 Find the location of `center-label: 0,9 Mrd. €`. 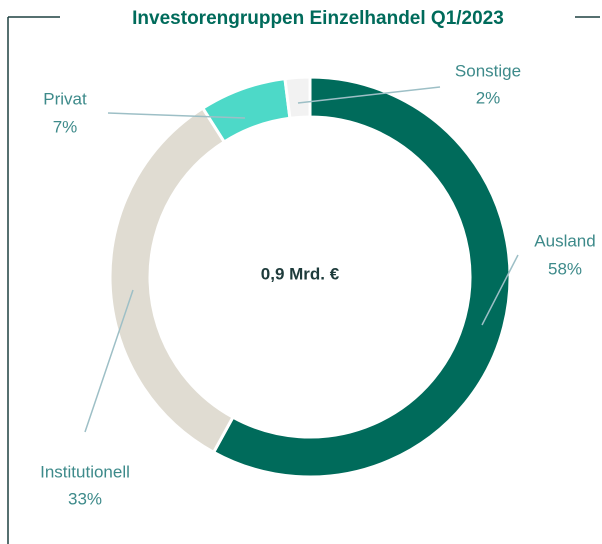

center-label: 0,9 Mrd. € is located at coordinates (300, 273).